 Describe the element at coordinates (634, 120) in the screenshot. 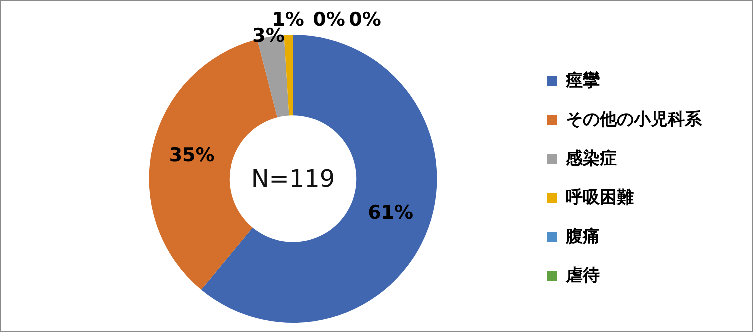

I see `legend-label: その他の小児科系` at that location.